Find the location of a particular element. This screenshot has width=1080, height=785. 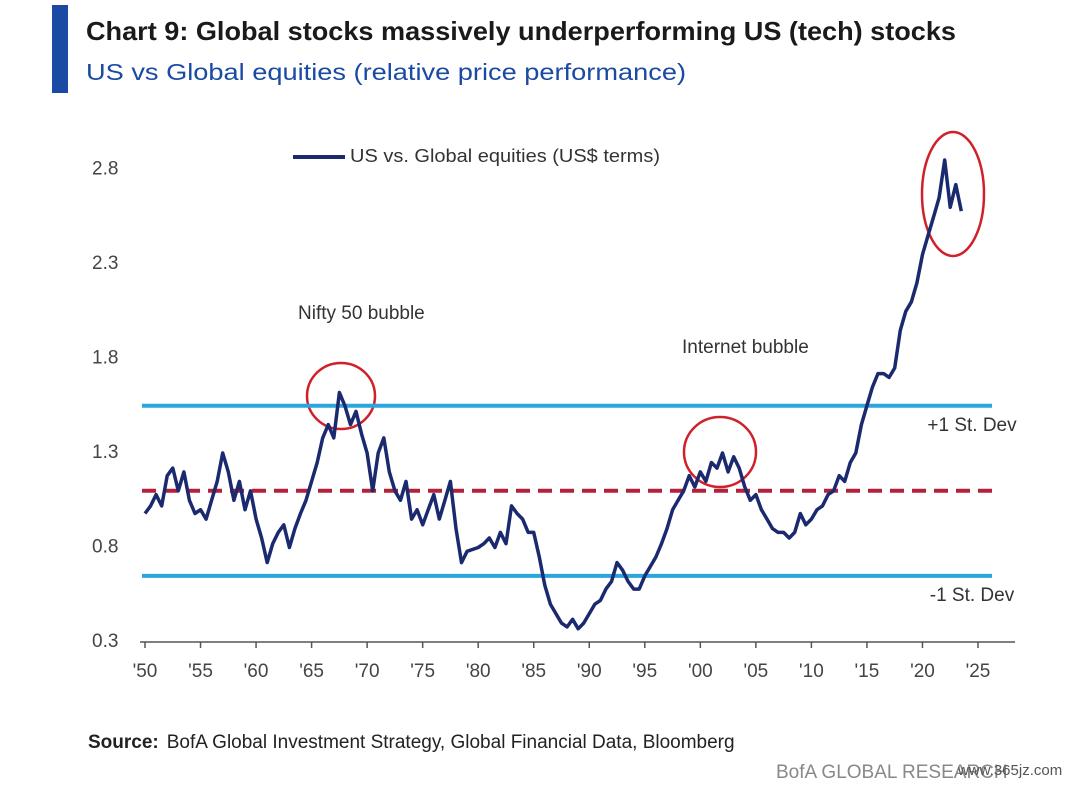

x-tick-label: '00 is located at coordinates (700, 671).